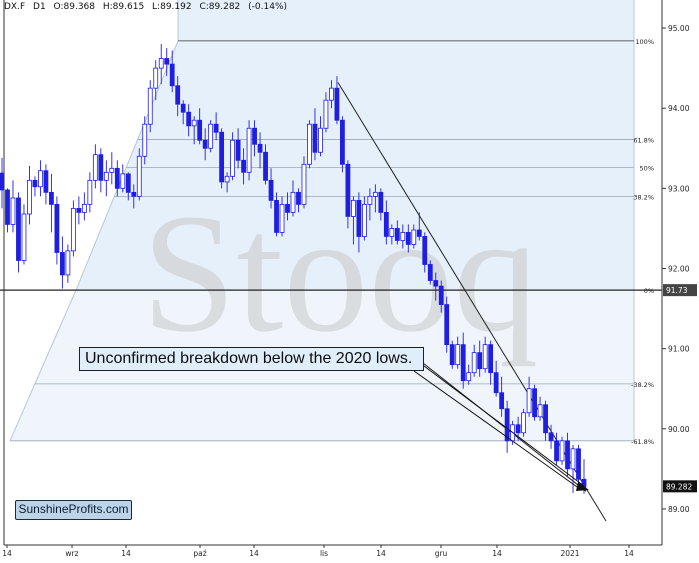  Describe the element at coordinates (679, 349) in the screenshot. I see `y-tick-label: 91.00` at that location.